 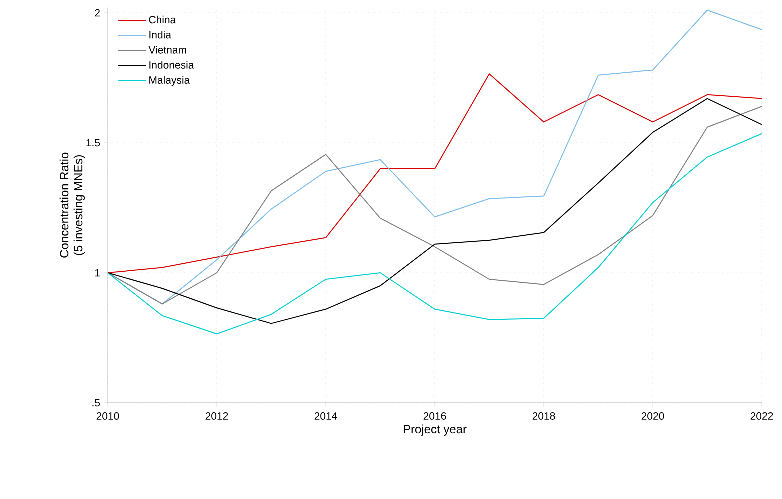 What do you see at coordinates (217, 416) in the screenshot?
I see `x-tick-label: 2012` at bounding box center [217, 416].